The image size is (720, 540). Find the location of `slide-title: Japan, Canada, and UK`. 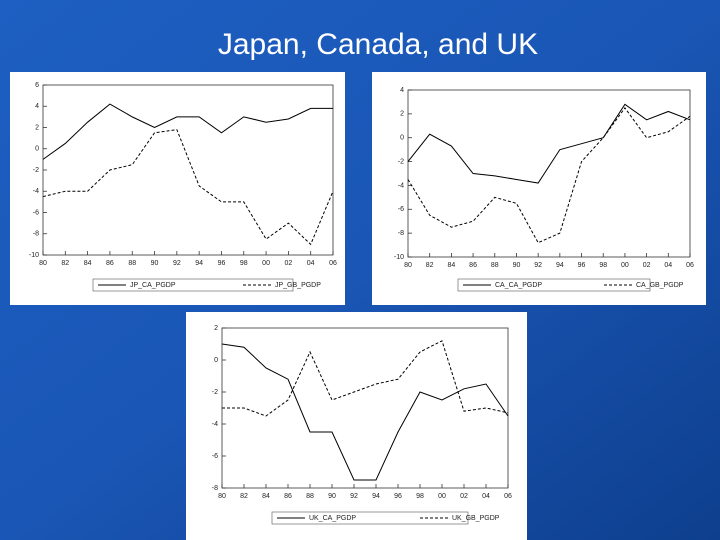

slide-title: Japan, Canada, and UK is located at coordinates (378, 44).